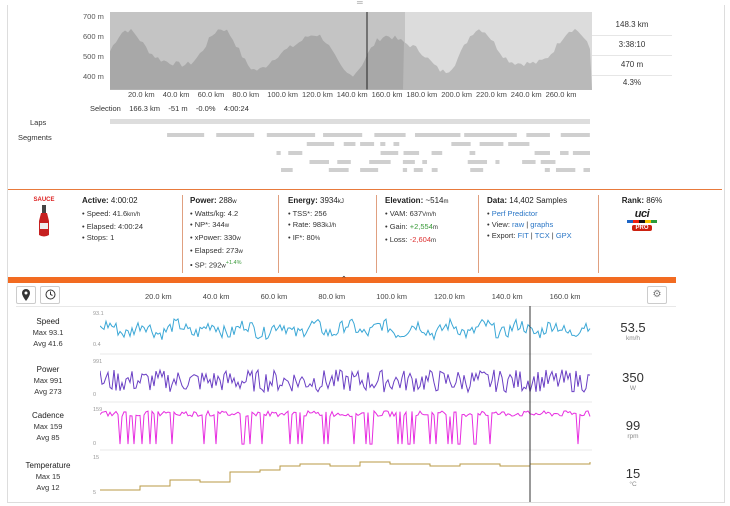  Describe the element at coordinates (50, 295) in the screenshot. I see `clock-button` at that location.